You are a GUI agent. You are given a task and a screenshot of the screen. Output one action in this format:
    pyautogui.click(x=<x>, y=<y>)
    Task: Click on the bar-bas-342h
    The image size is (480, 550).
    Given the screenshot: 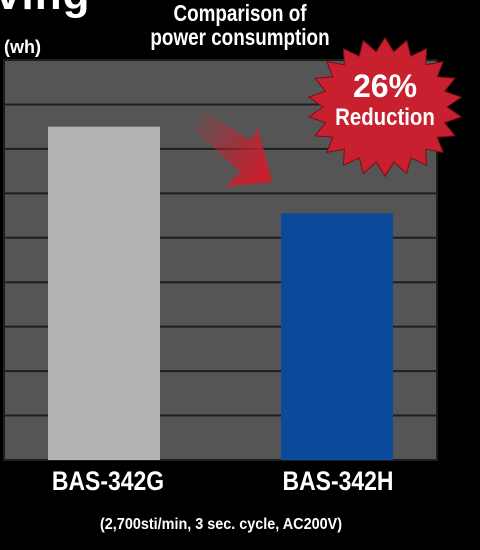 What is the action you would take?
    pyautogui.click(x=337, y=336)
    